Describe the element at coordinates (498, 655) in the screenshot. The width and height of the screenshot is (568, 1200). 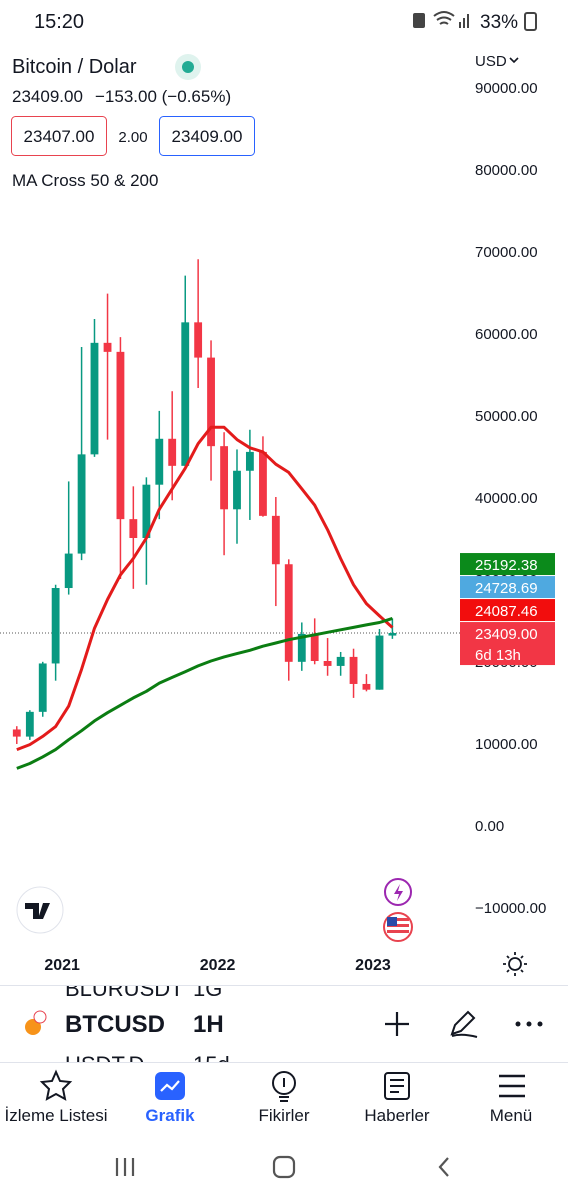
I see `countdown: 6d 13h` at that location.